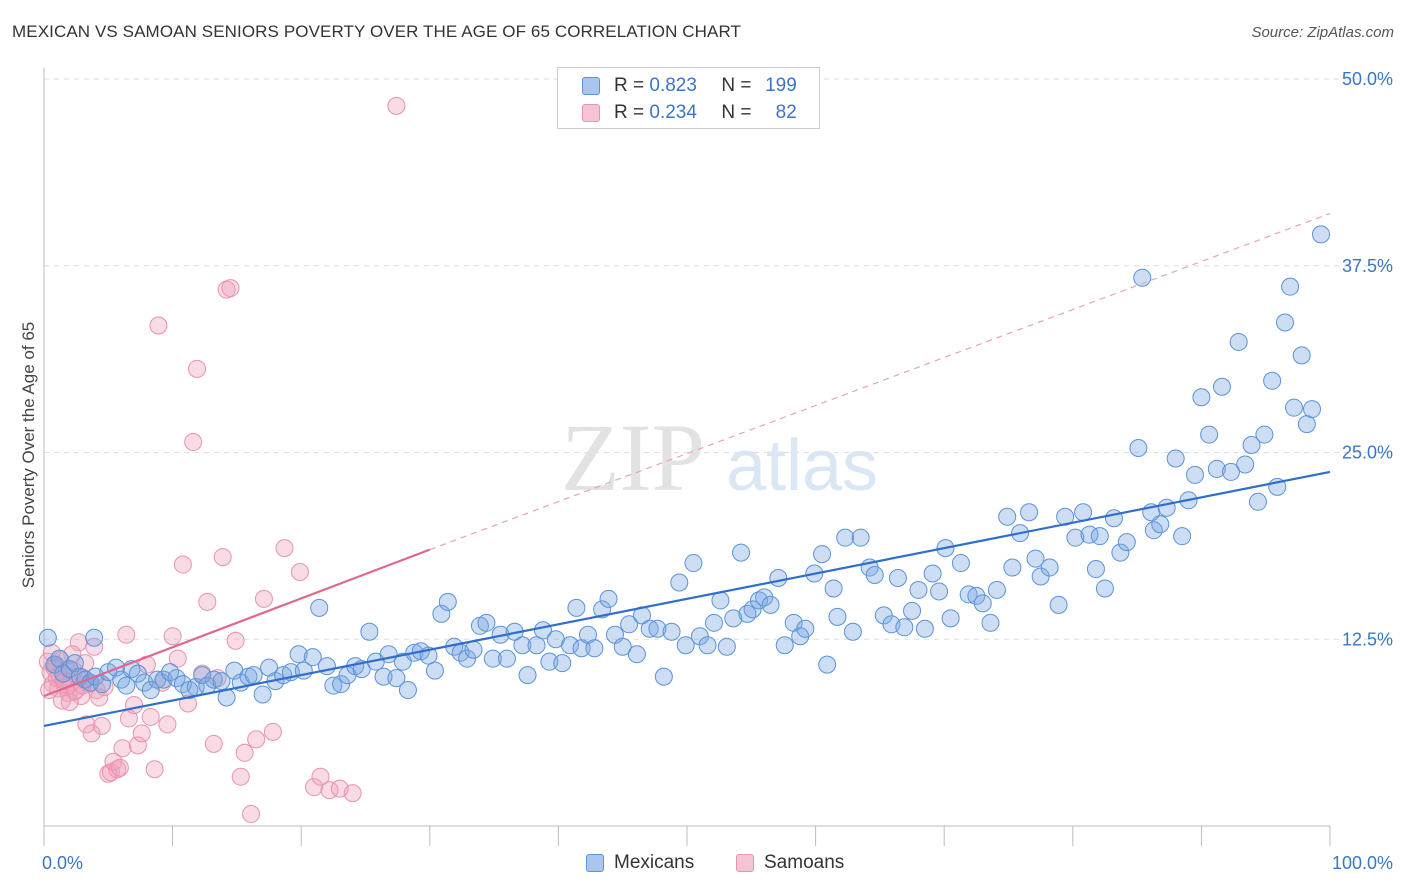 Image resolution: width=1406 pixels, height=892 pixels. Describe the element at coordinates (62, 863) in the screenshot. I see `x-tick-label-min: 0.0%` at that location.